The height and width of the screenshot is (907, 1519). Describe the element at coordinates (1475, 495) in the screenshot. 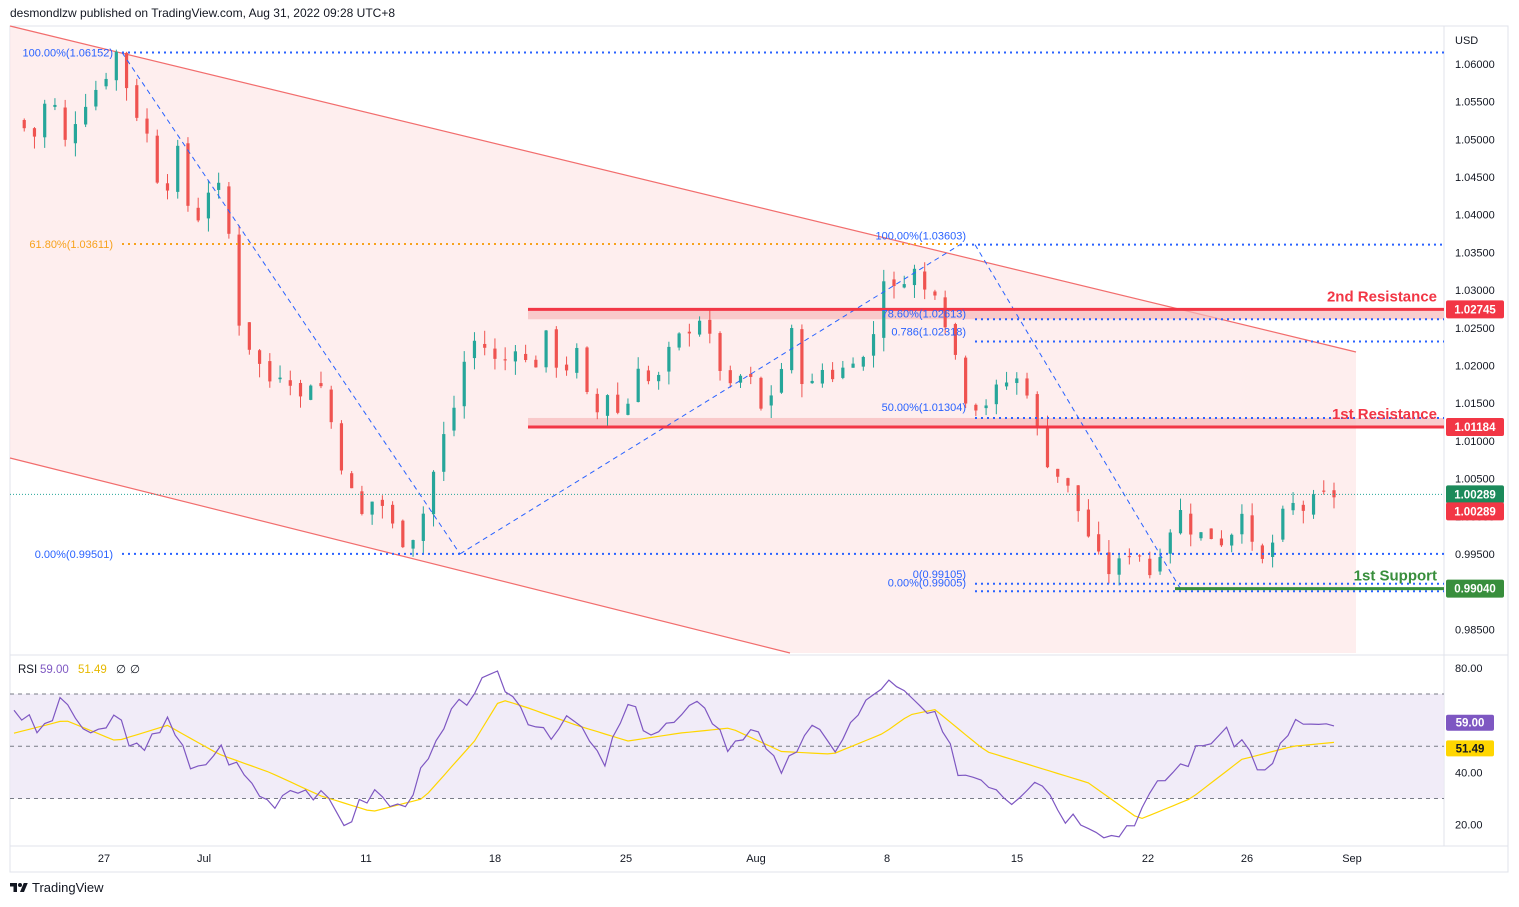

I see `last-price-badge: 1.00289` at that location.